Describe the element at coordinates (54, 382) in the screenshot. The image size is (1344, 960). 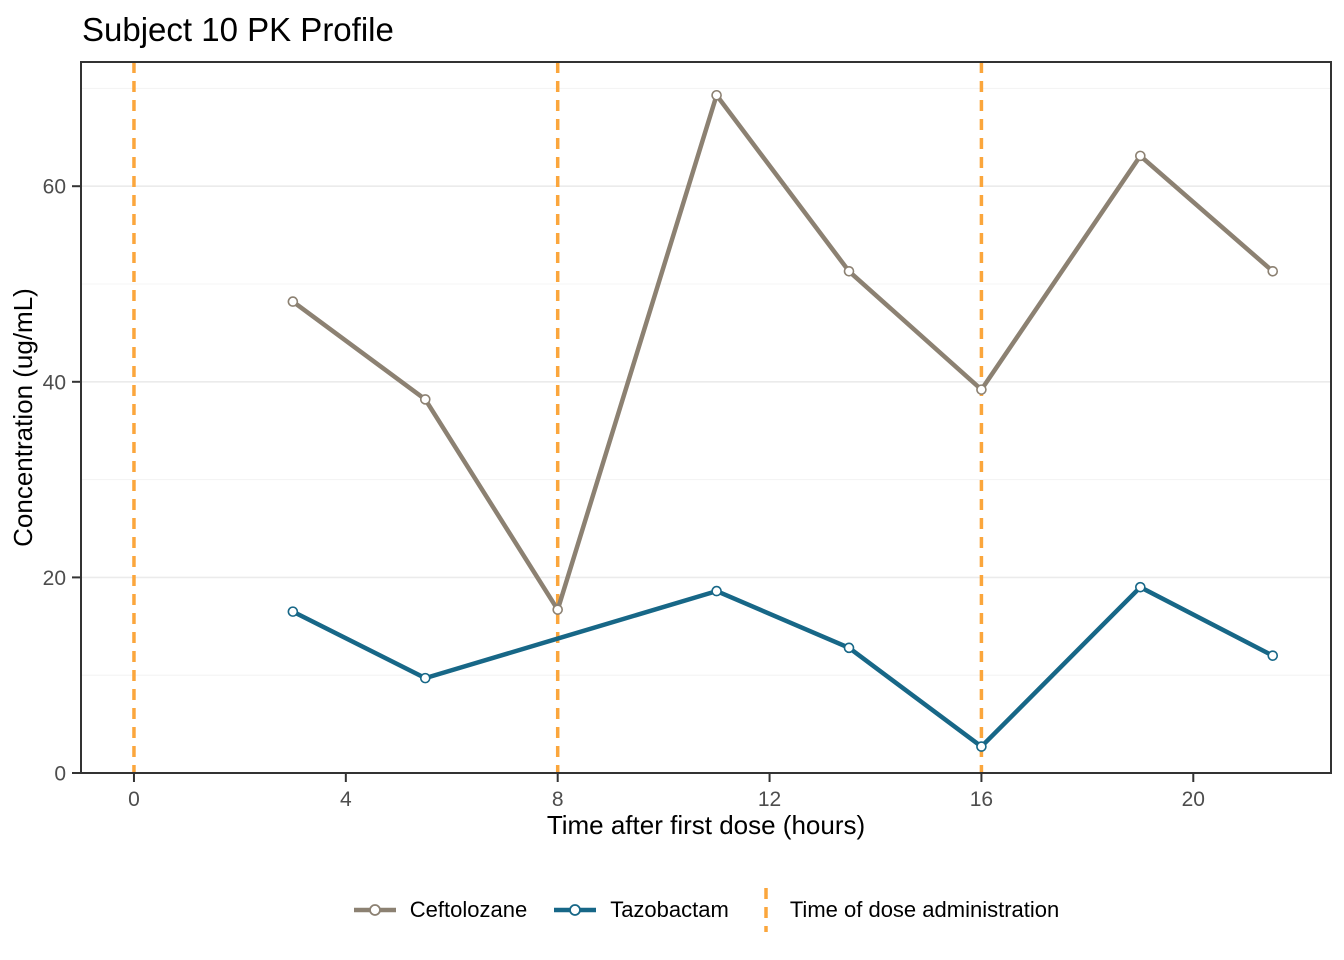
I see `y-tick-label: 40` at that location.